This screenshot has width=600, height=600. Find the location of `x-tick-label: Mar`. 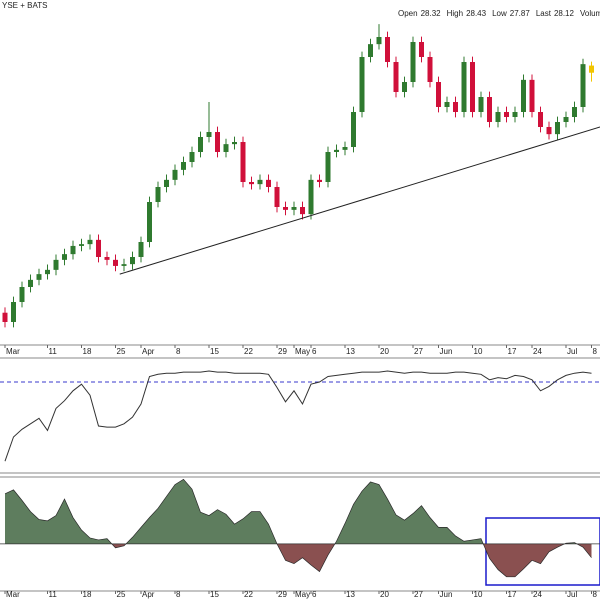

x-tick-label: Mar is located at coordinates (13, 594).